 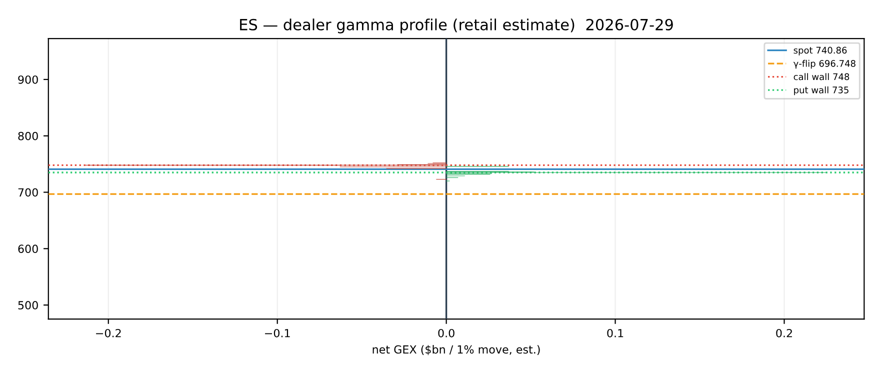 What do you see at coordinates (108, 333) in the screenshot?
I see `x-tick-label: −0.2` at bounding box center [108, 333].